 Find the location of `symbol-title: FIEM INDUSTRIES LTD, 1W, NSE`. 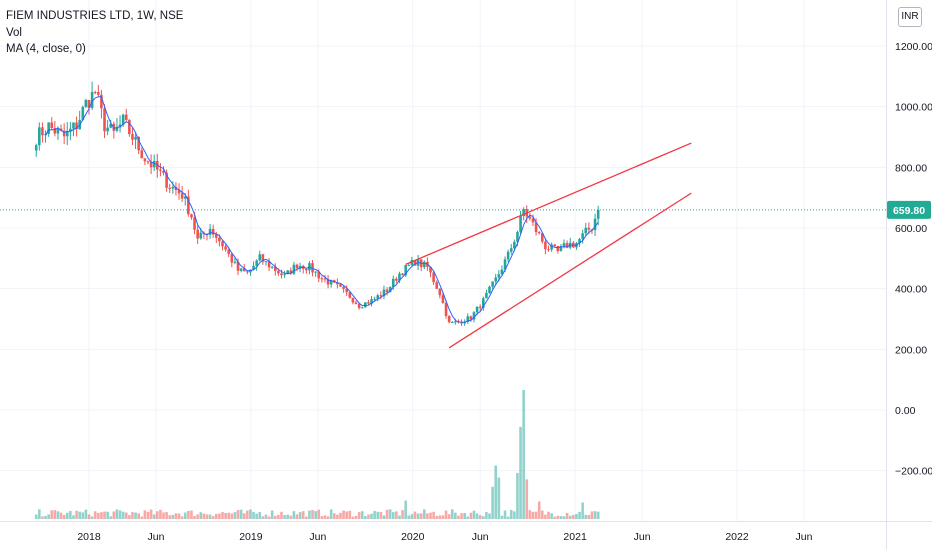

symbol-title: FIEM INDUSTRIES LTD, 1W, NSE is located at coordinates (95, 16).